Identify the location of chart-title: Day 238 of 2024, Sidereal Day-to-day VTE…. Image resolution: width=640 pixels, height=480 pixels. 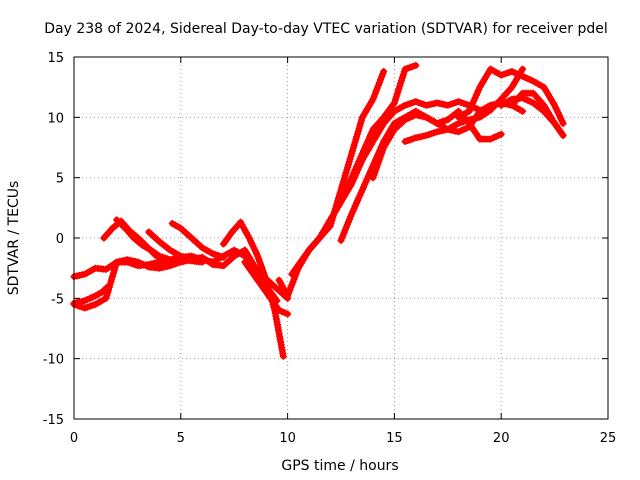
(326, 29).